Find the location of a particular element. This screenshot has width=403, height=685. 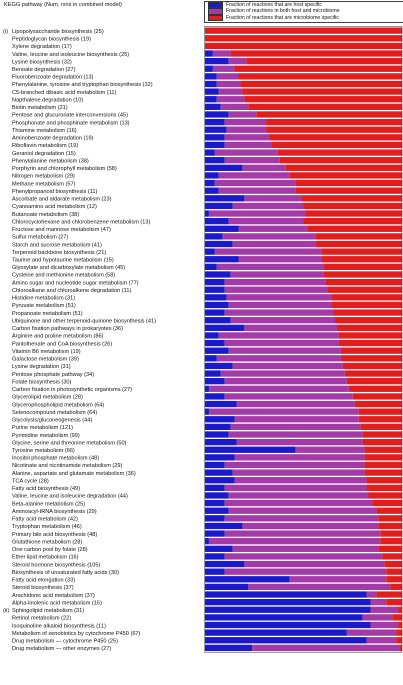

category-label: Aminoacyl-tRNA biosynthesis (29) is located at coordinates (54, 512).